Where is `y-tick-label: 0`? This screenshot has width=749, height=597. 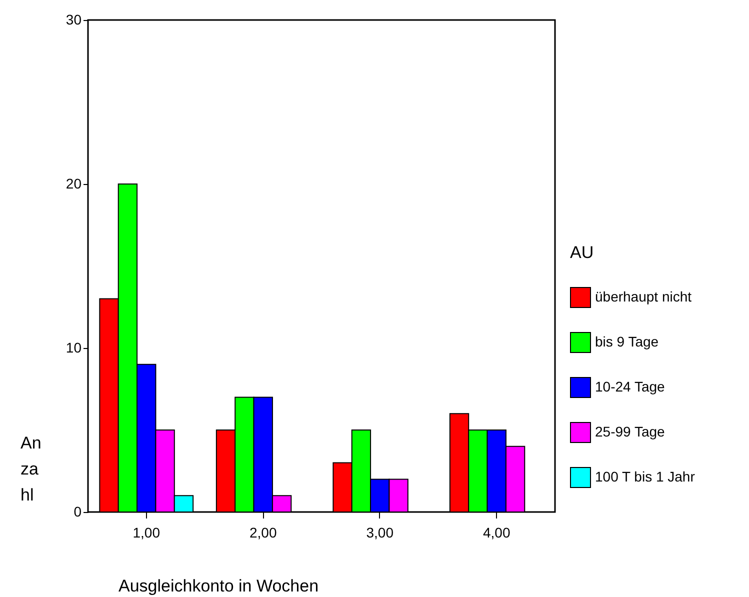 y-tick-label: 0 is located at coordinates (78, 512).